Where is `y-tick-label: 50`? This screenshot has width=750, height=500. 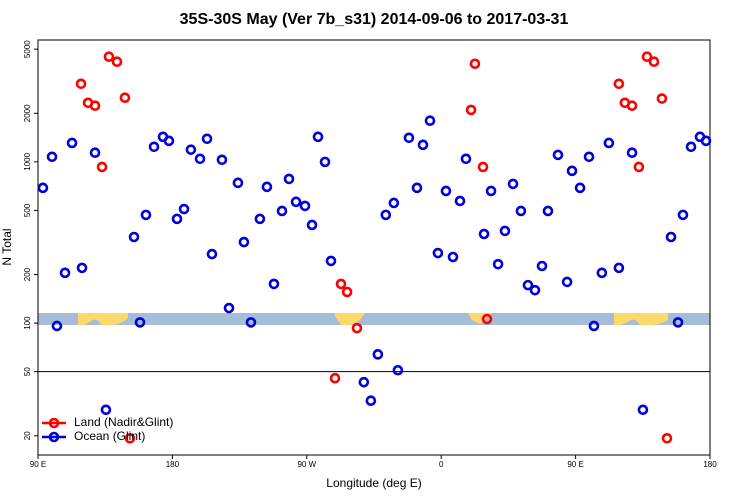 y-tick-label: 50 is located at coordinates (27, 371).